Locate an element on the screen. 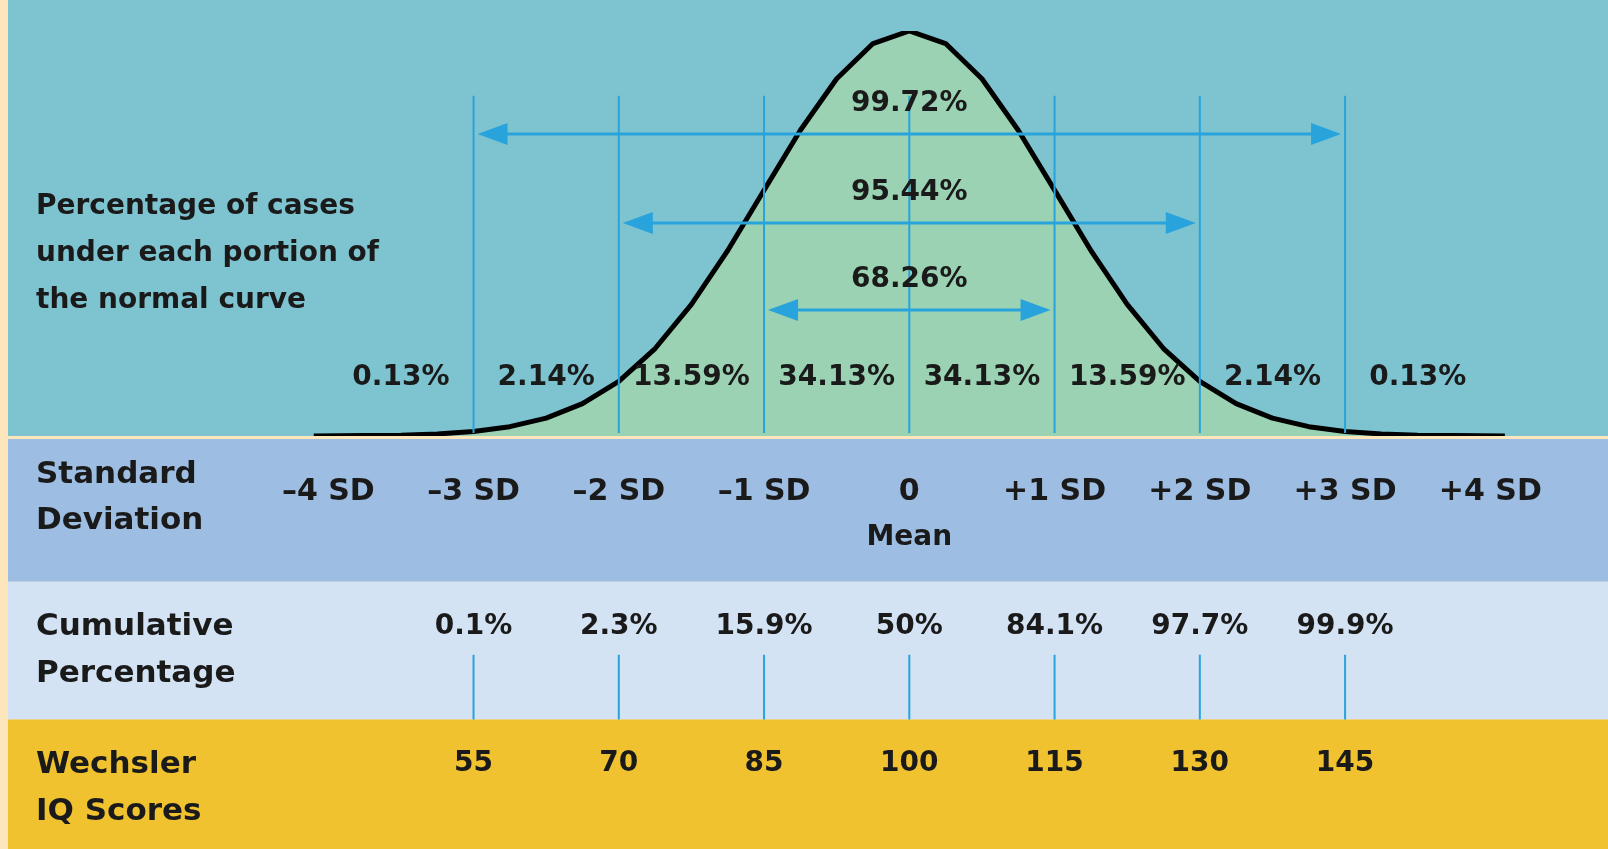 This screenshot has width=1608, height=849. text: 97.7% is located at coordinates (1200, 624).